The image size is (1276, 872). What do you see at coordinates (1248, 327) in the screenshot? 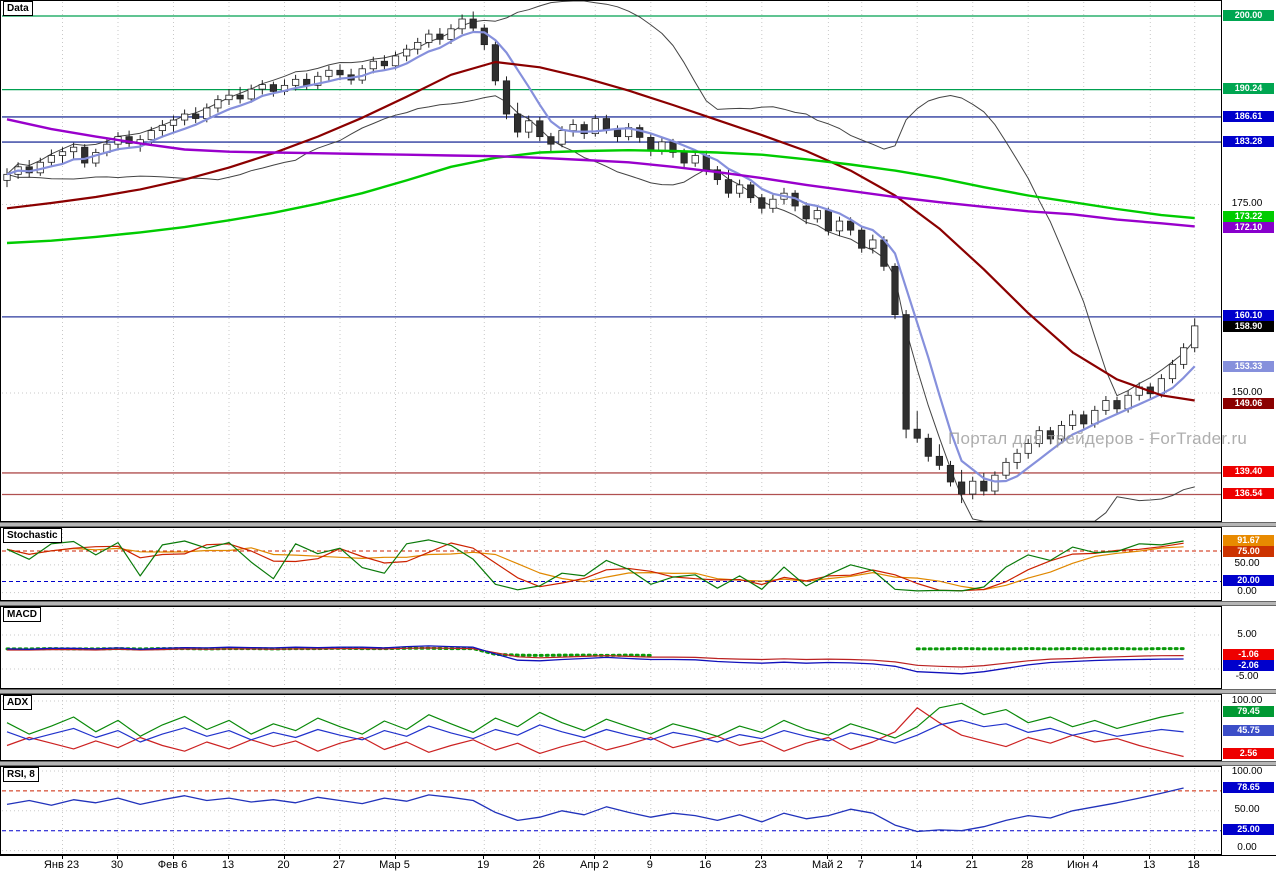
I see `price-tag: 158.90` at bounding box center [1248, 327].